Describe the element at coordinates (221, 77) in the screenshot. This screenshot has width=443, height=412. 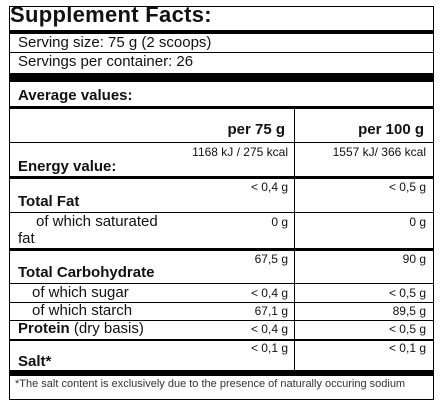
I see `section-divider` at that location.